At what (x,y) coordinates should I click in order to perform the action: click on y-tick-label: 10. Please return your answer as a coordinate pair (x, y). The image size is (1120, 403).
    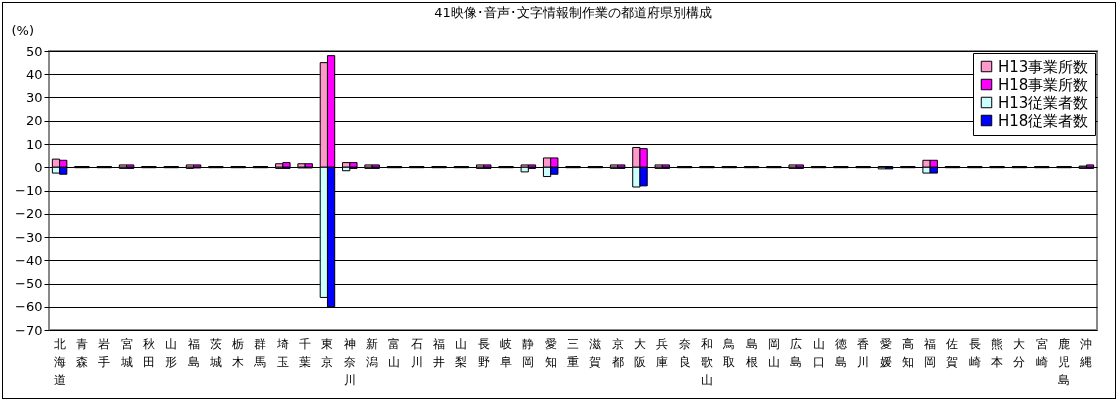
    Looking at the image, I should click on (34, 144).